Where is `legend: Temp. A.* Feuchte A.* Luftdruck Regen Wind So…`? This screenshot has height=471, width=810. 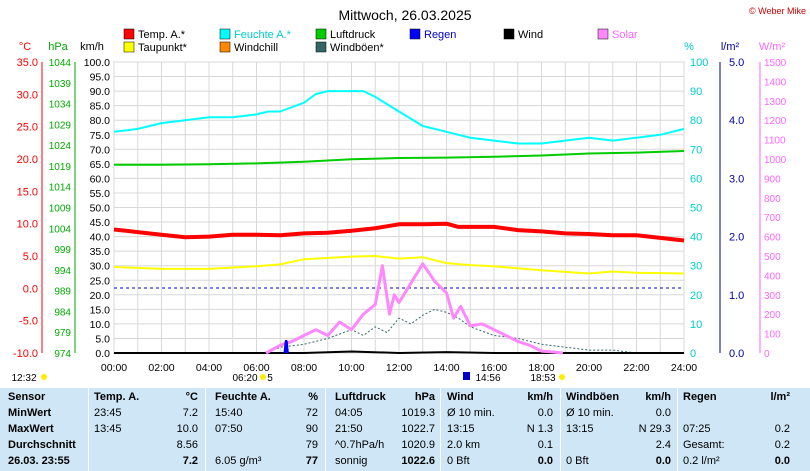
legend: Temp. A.* Feuchte A.* Luftdruck Regen Wind So… is located at coordinates (380, 41).